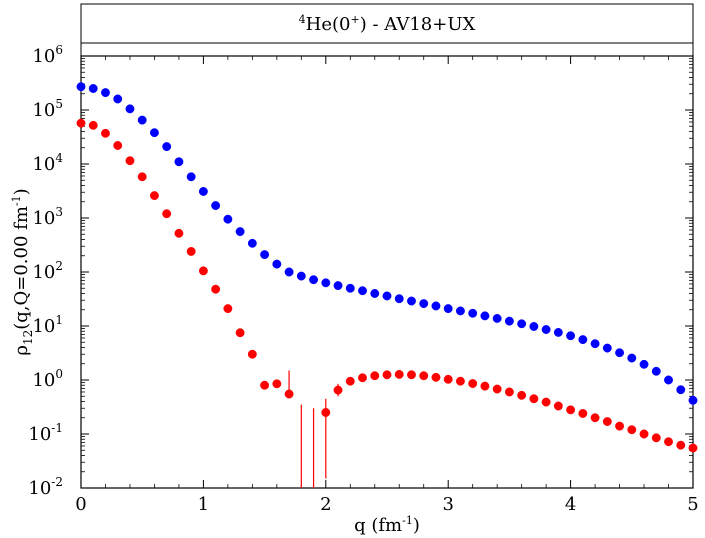 The image size is (705, 538). What do you see at coordinates (416, 525) in the screenshot?
I see `x-label-tail: )` at bounding box center [416, 525].